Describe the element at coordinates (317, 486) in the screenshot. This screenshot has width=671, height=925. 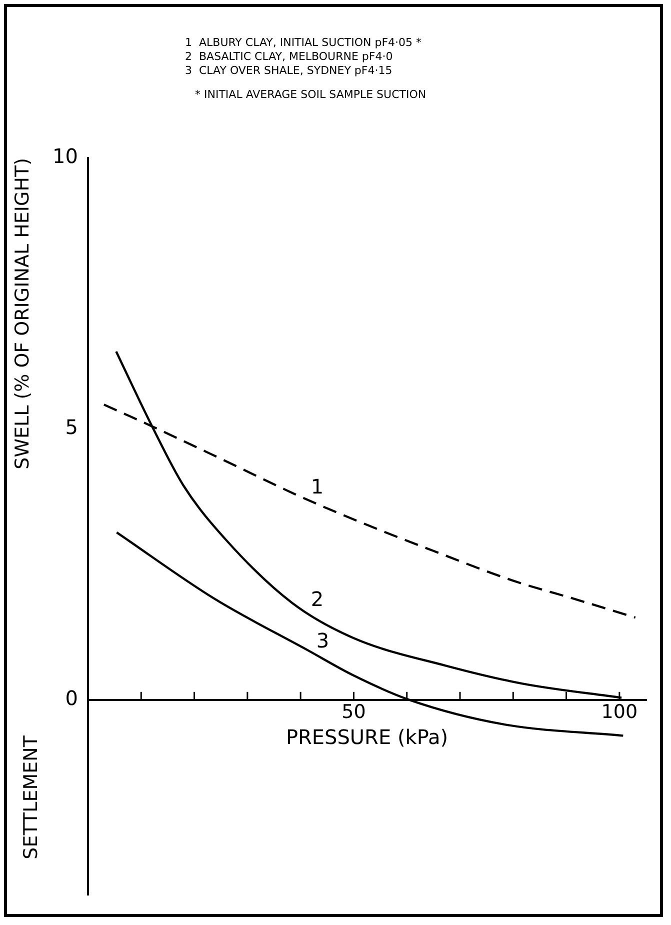
I see `series-label: 1` at that location.